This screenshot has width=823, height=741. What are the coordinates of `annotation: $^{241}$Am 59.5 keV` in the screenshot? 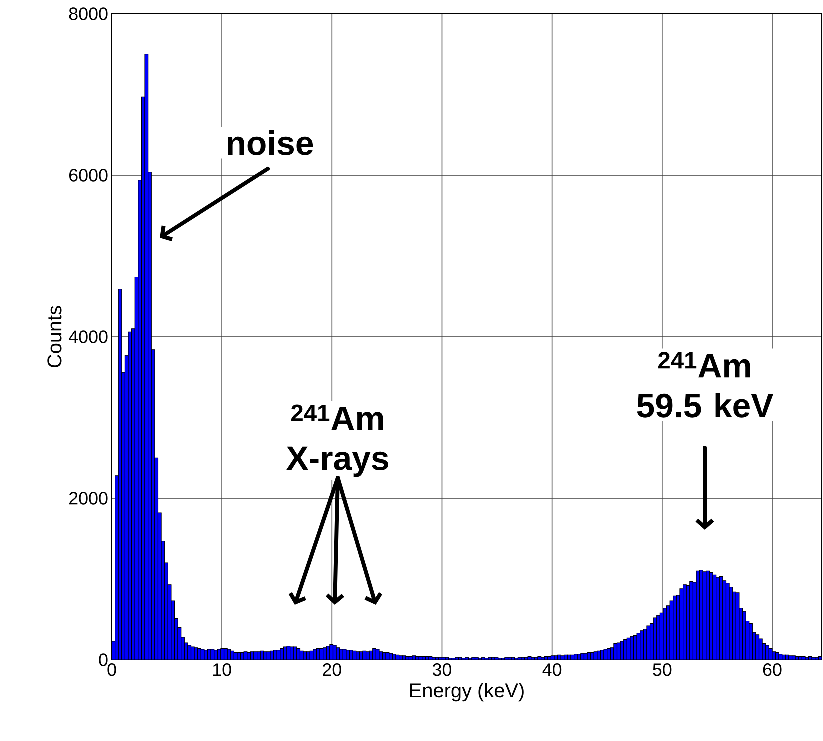 It's located at (705, 385).